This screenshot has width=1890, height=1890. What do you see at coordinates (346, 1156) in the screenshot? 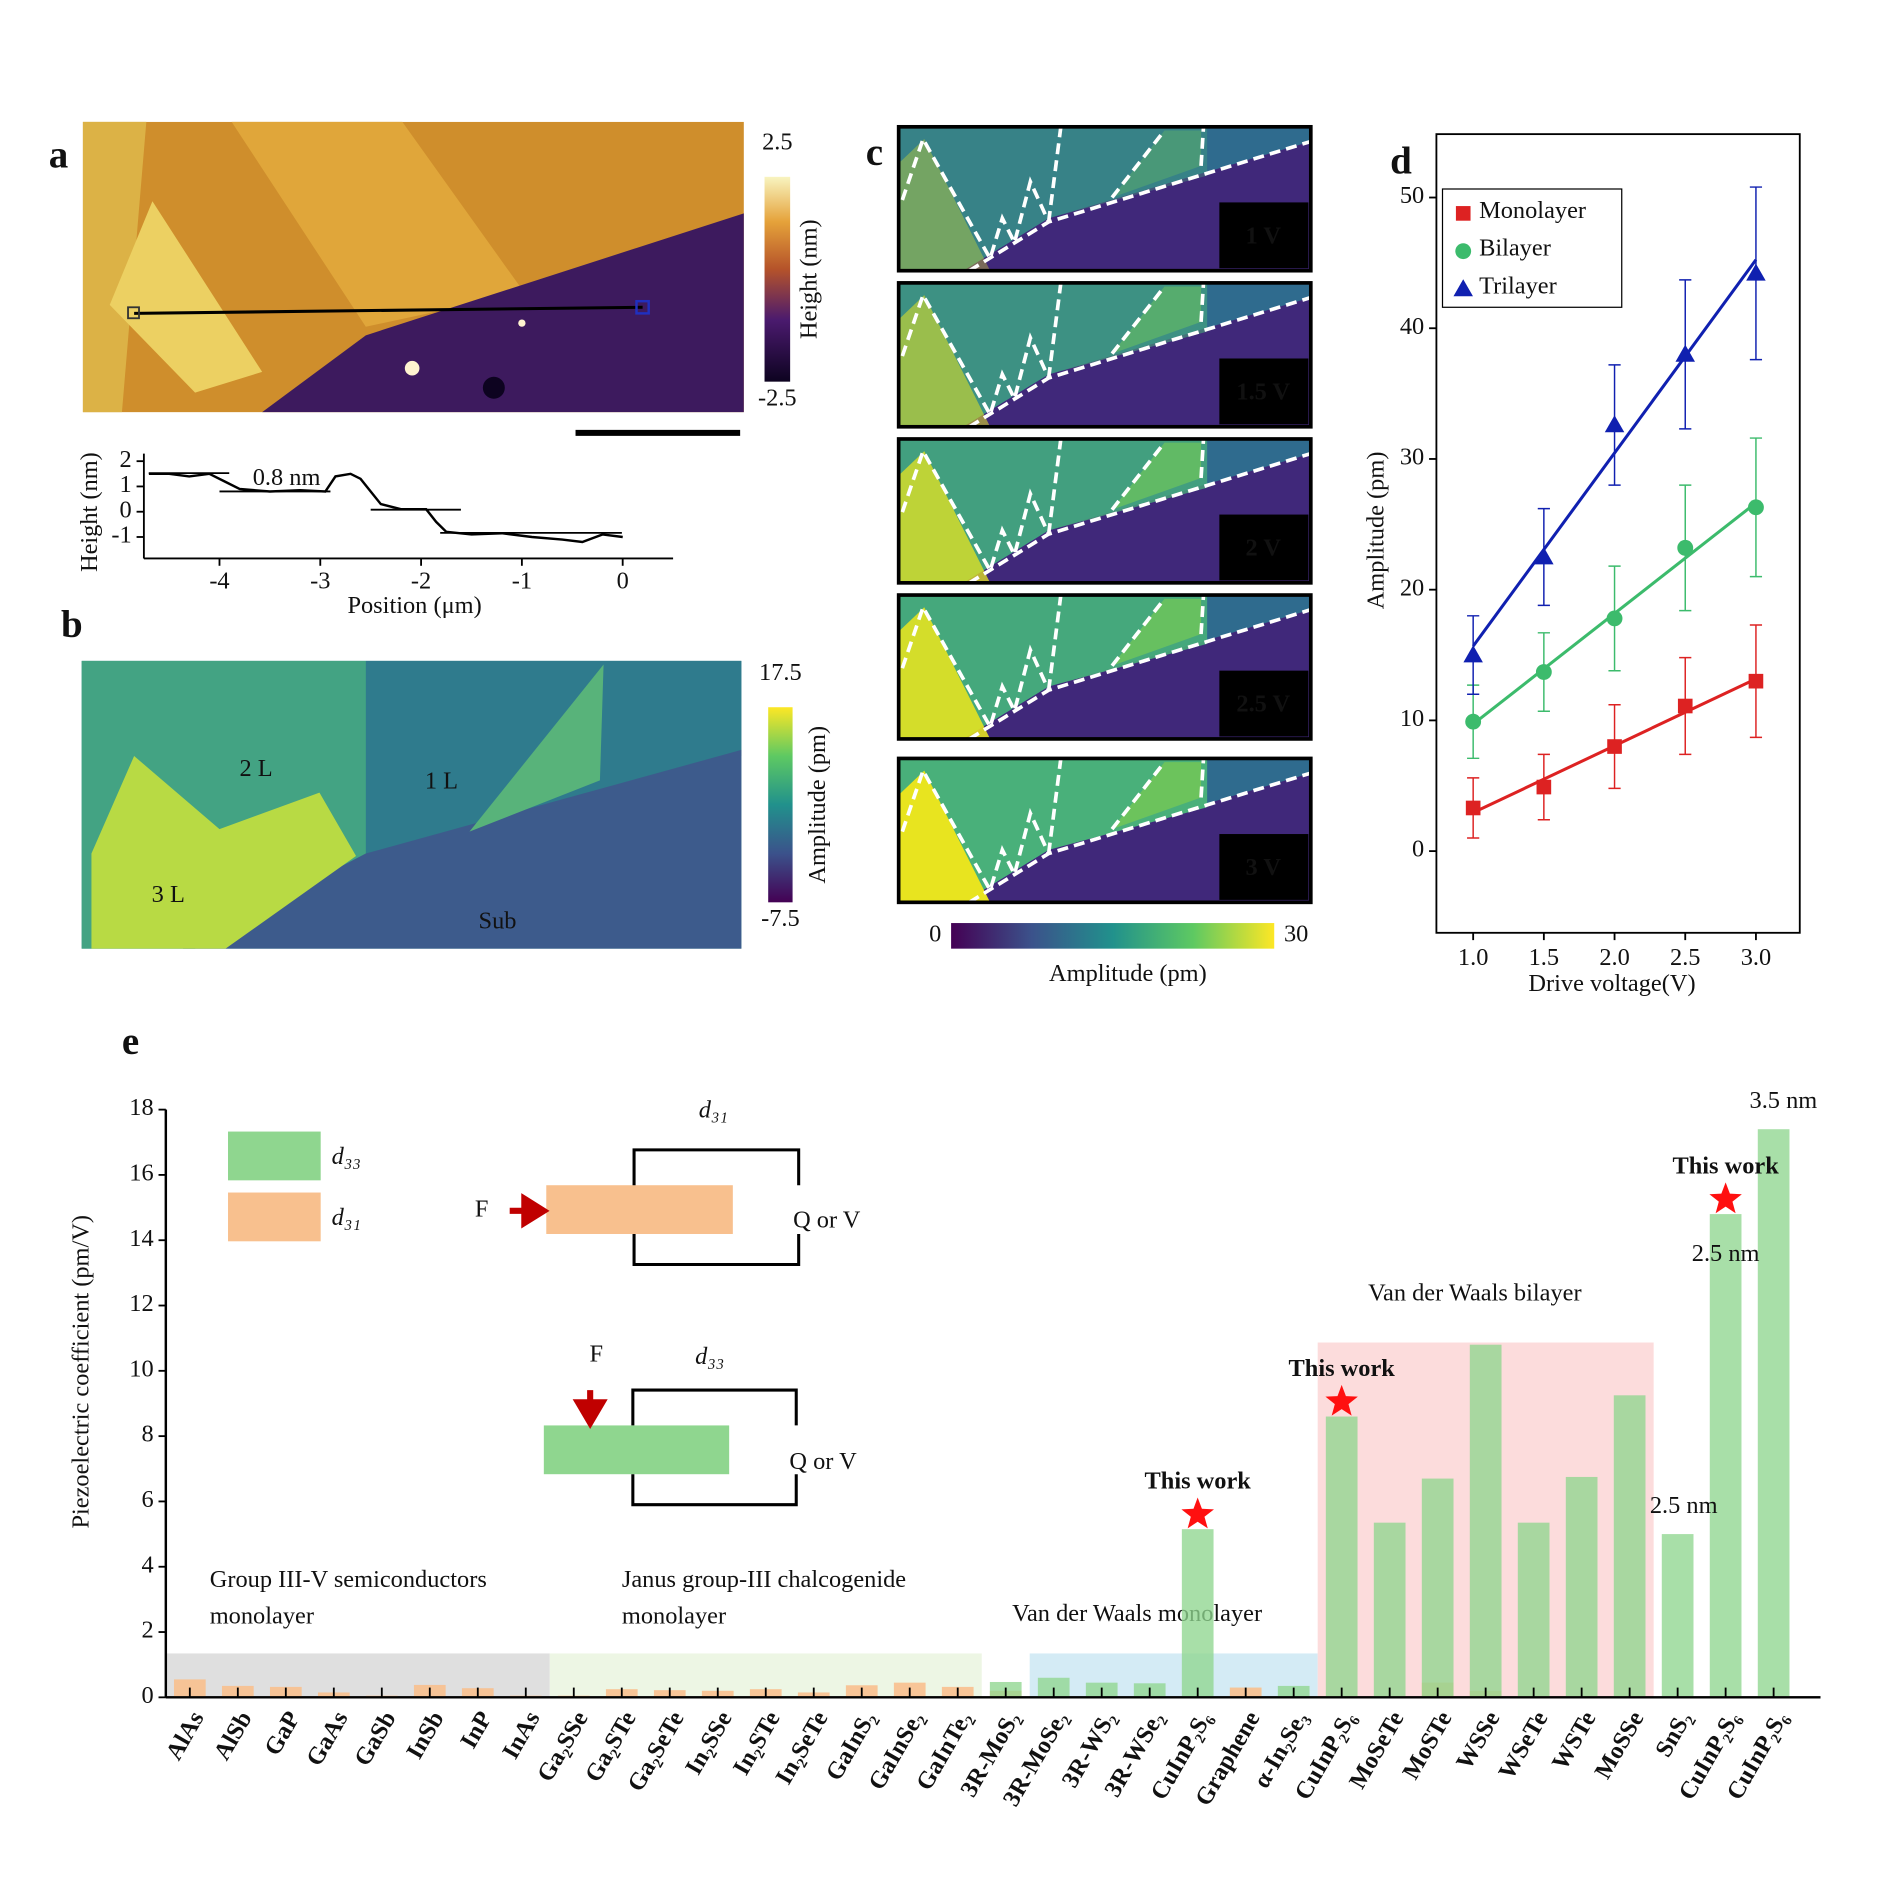
I see `legend-label: d₃₃` at bounding box center [346, 1156].